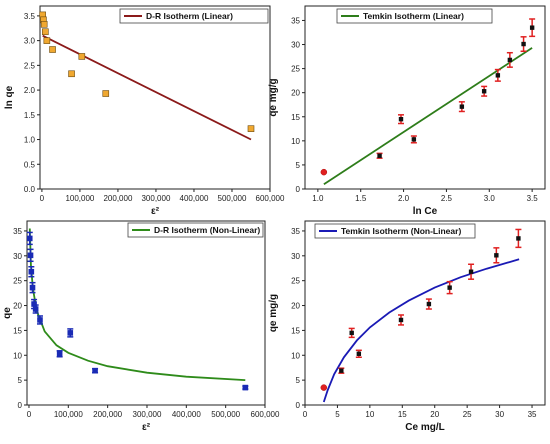 The height and width of the screenshot is (444, 550). What do you see at coordinates (9, 97) in the screenshot?
I see `y-axis-label: ln qe` at bounding box center [9, 97].